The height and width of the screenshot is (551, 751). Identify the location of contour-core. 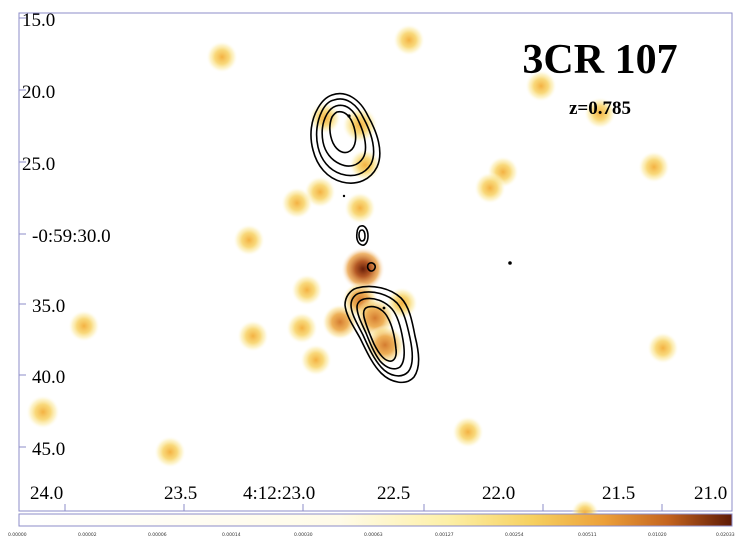
(371, 267).